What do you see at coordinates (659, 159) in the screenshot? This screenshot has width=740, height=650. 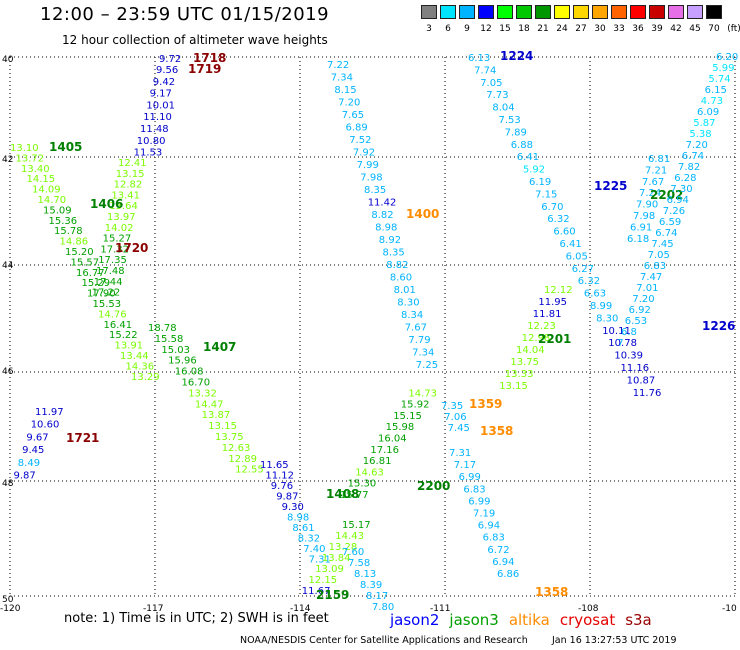 I see `swh-value-label: 6.81` at bounding box center [659, 159].